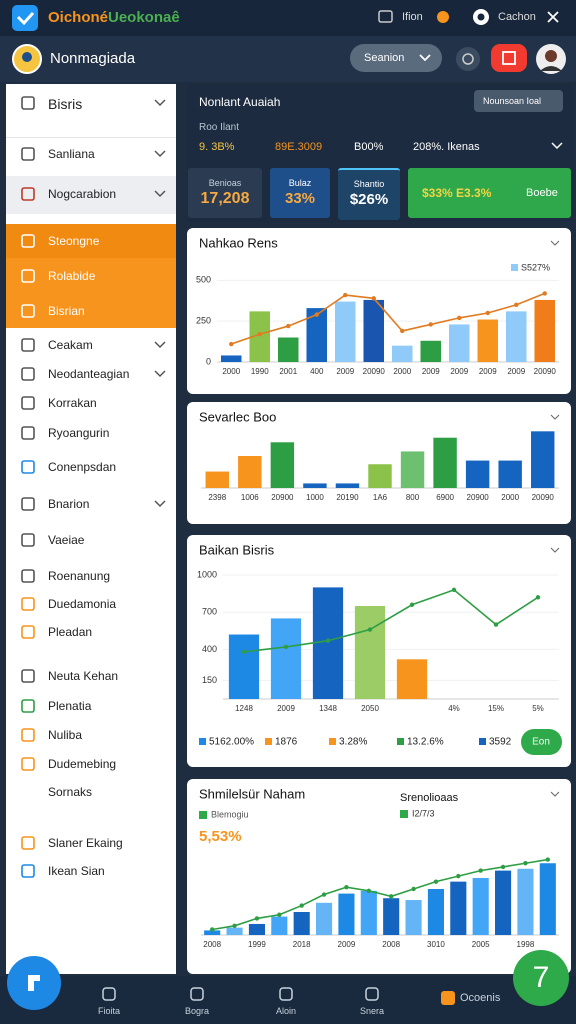 The height and width of the screenshot is (1024, 576). What do you see at coordinates (446, 147) in the screenshot?
I see `stat: 208%. Ikenas` at bounding box center [446, 147].